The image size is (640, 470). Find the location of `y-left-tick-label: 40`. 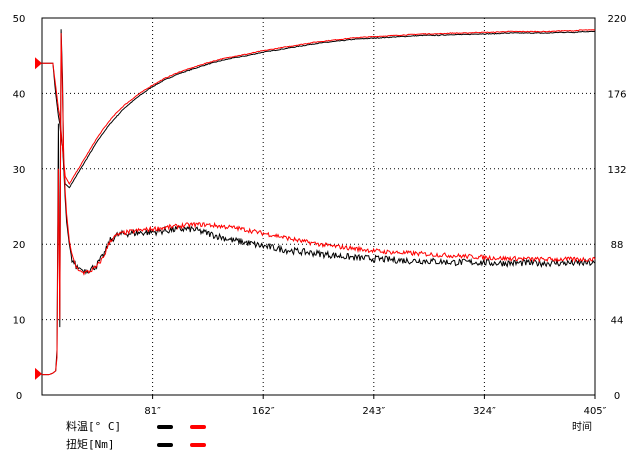

y-left-tick-label: 40 is located at coordinates (19, 94).